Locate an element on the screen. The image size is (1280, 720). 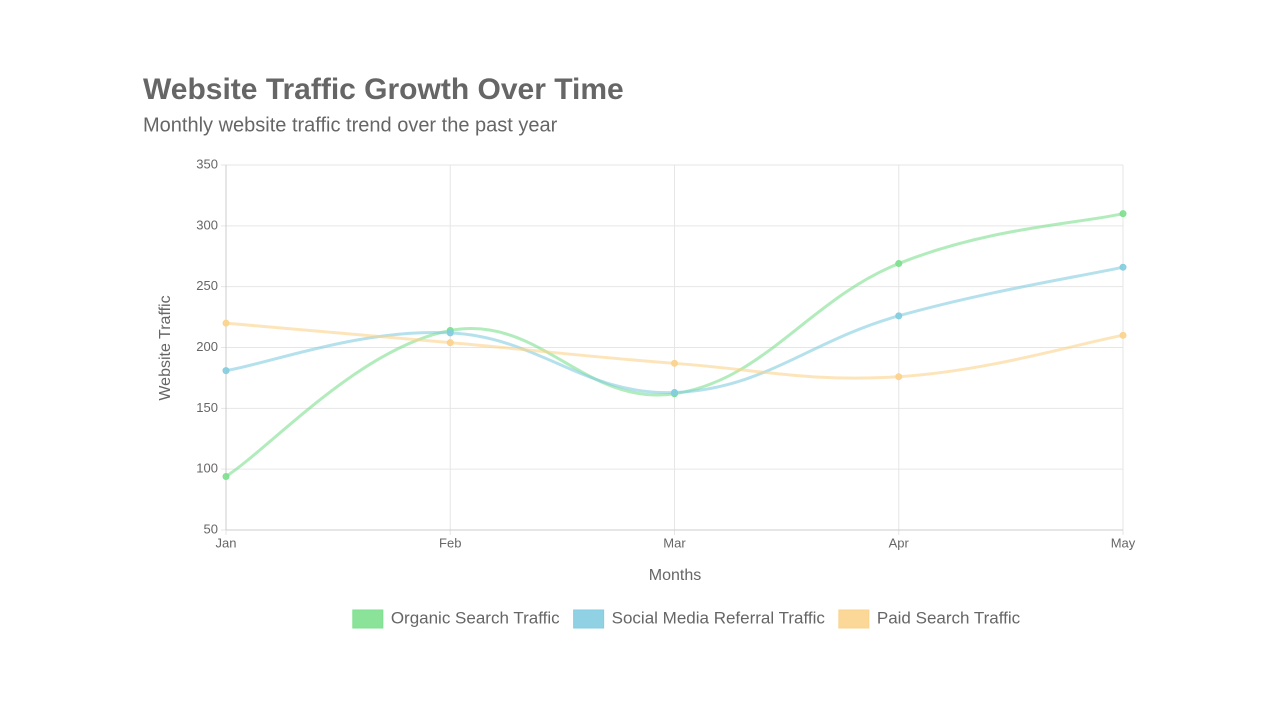
y-axis-label: Website Traffic is located at coordinates (165, 347).